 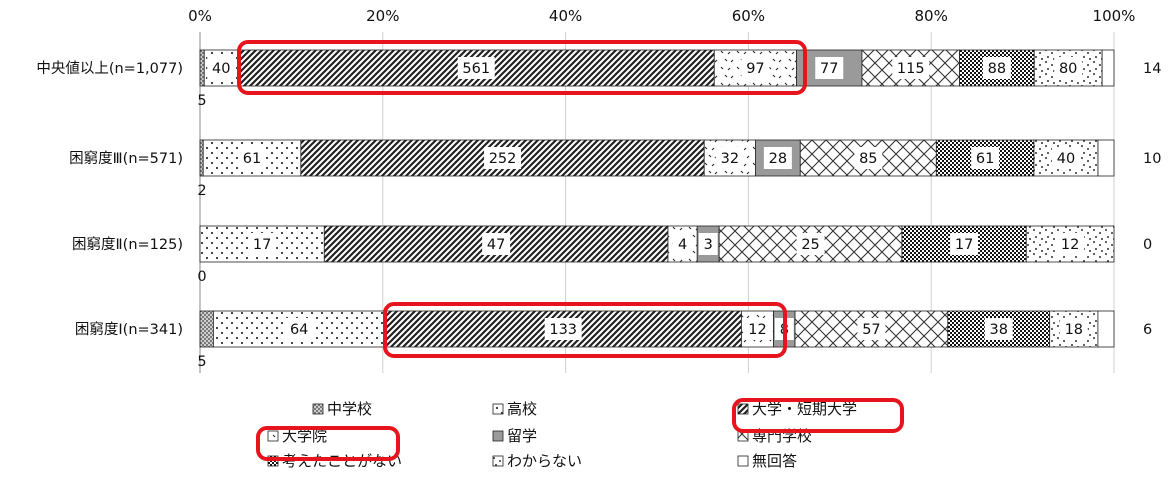 What do you see at coordinates (1152, 159) in the screenshot?
I see `data-label: 10` at bounding box center [1152, 159].